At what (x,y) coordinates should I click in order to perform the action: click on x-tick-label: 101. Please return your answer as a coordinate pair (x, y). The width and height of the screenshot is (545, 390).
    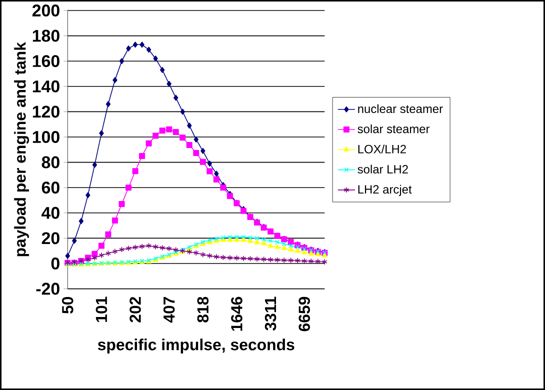
    Looking at the image, I should click on (102, 309).